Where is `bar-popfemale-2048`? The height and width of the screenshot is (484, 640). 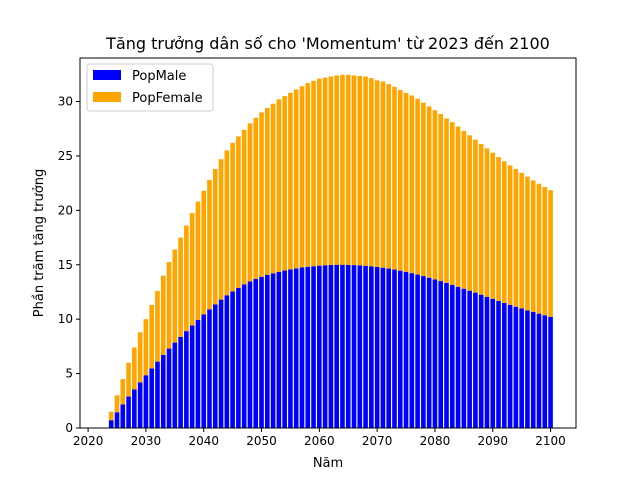
bar-popfemale-2048 is located at coordinates (250, 202).